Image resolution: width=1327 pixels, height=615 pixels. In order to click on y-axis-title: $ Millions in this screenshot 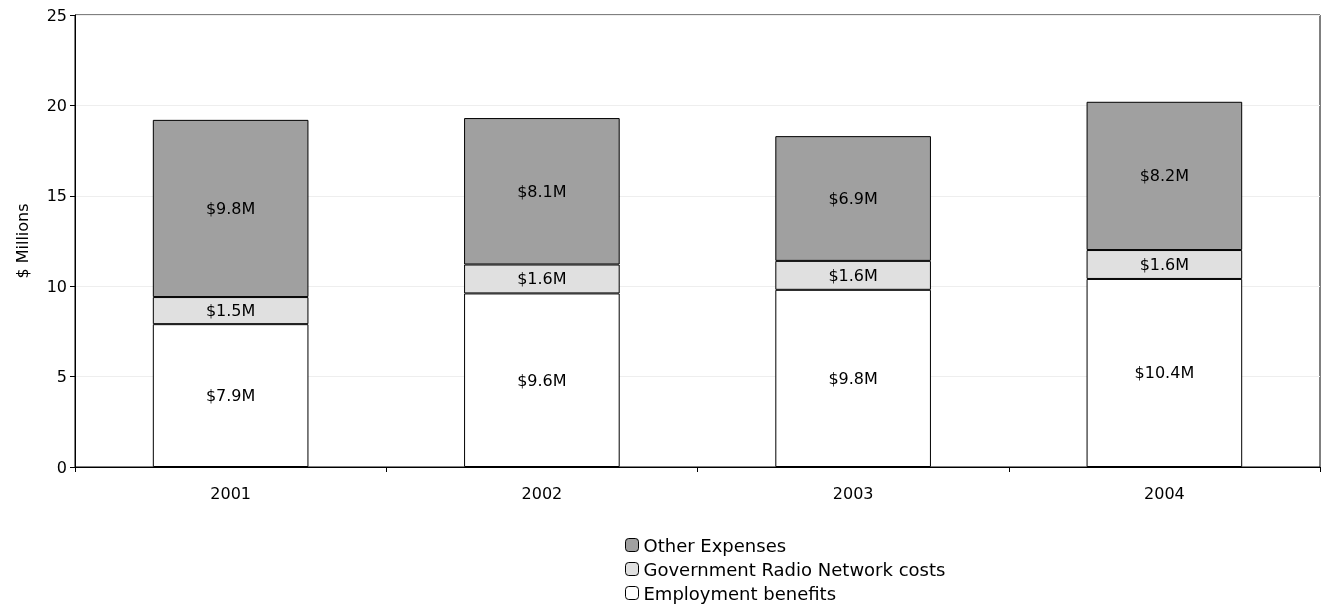, I will do `click(22, 241)`.